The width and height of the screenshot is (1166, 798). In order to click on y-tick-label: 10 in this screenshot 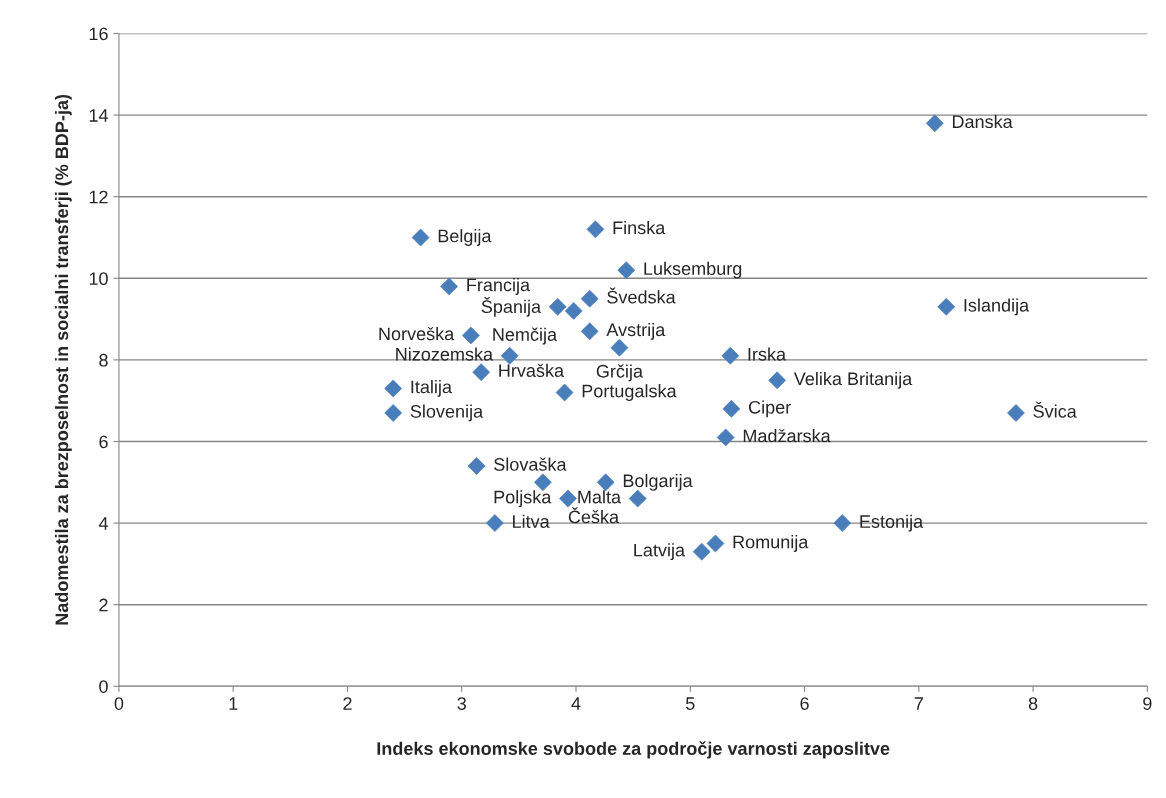, I will do `click(98, 279)`.